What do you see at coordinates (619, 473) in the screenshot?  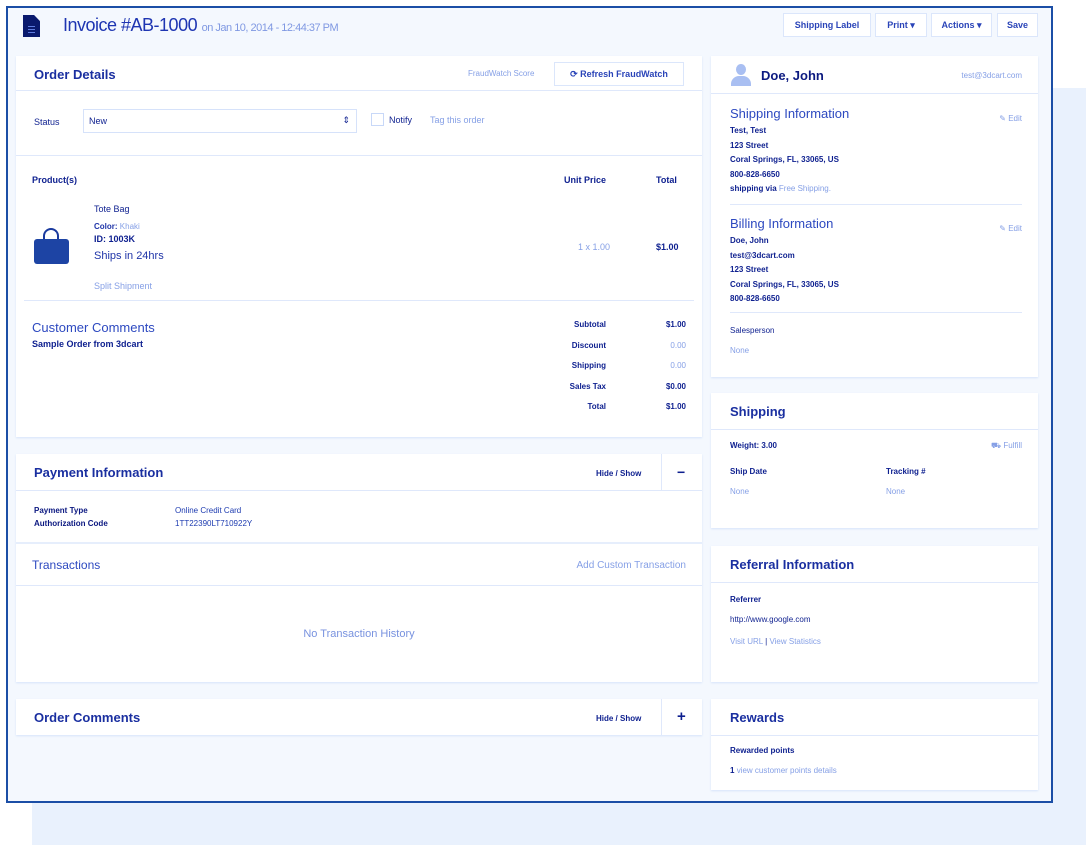 I see `payment-hide-show: Hide / Show` at bounding box center [619, 473].